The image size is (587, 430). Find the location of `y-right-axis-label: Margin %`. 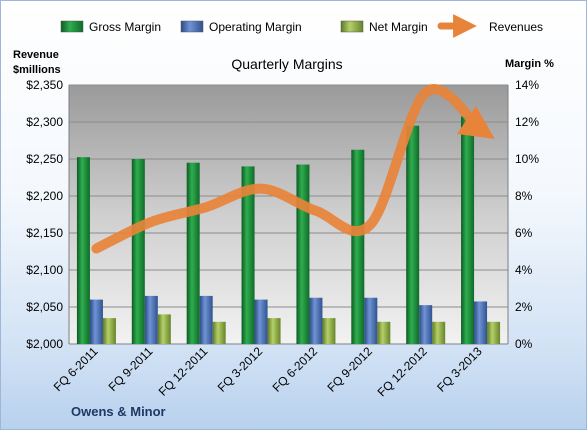

y-right-axis-label: Margin % is located at coordinates (529, 64).